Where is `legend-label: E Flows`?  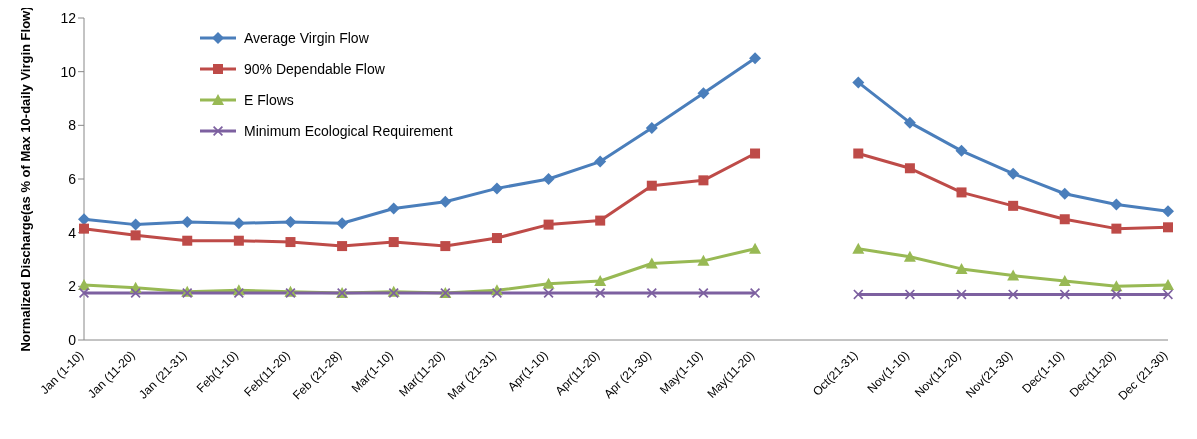 legend-label: E Flows is located at coordinates (269, 99).